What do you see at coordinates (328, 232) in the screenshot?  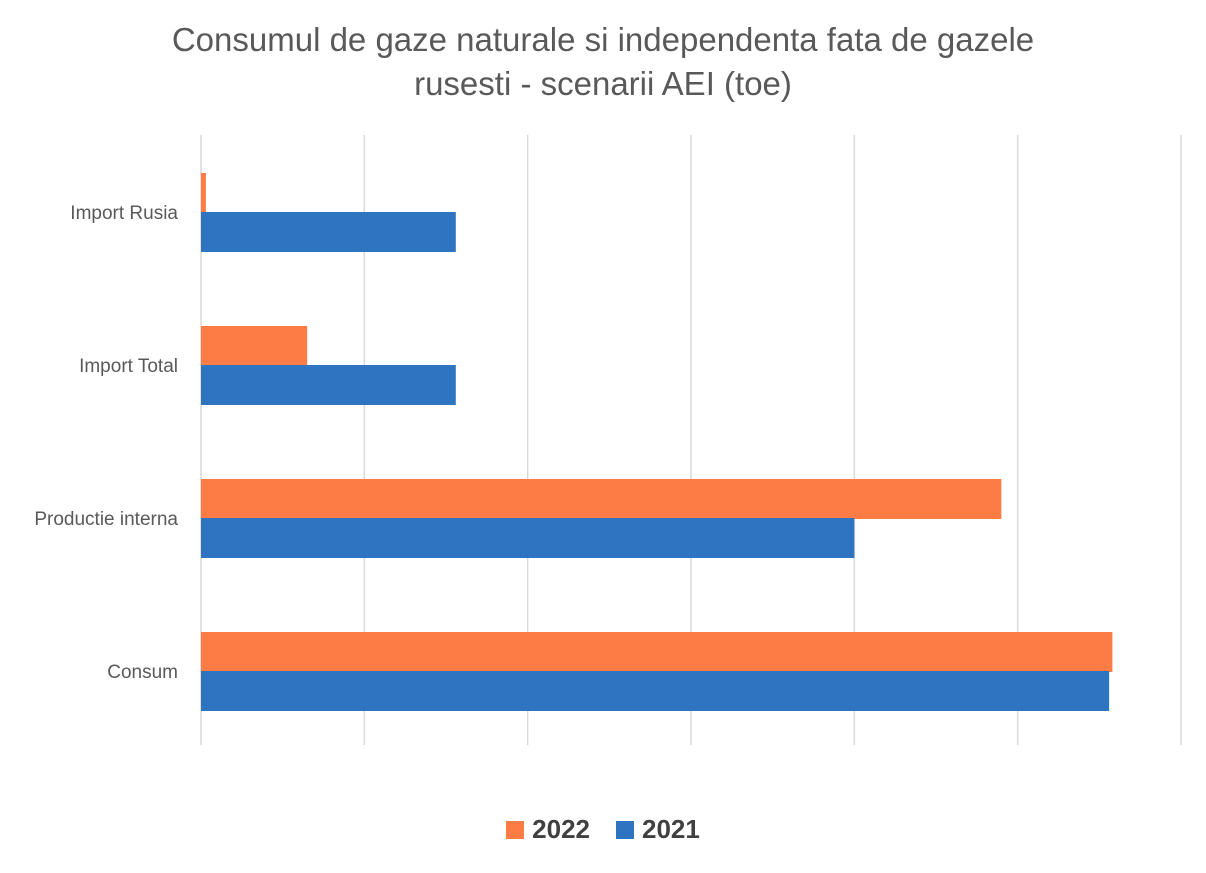 I see `bar-2021-import-rusia` at bounding box center [328, 232].